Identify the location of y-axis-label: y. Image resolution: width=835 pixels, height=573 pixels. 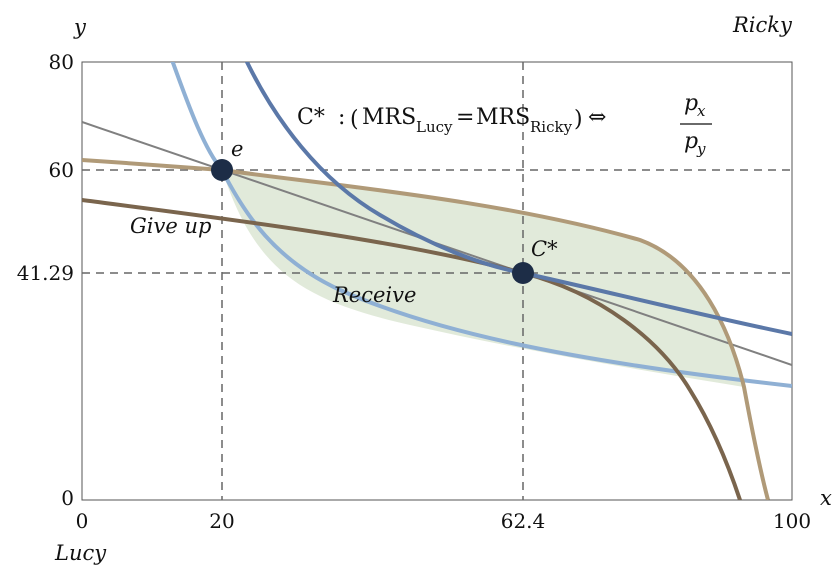
(80, 27).